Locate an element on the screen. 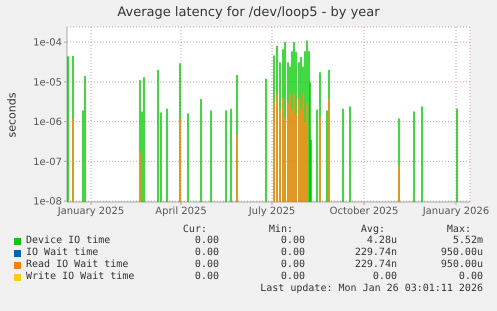 The height and width of the screenshot is (311, 497). legend-label: Device IO time is located at coordinates (68, 240).